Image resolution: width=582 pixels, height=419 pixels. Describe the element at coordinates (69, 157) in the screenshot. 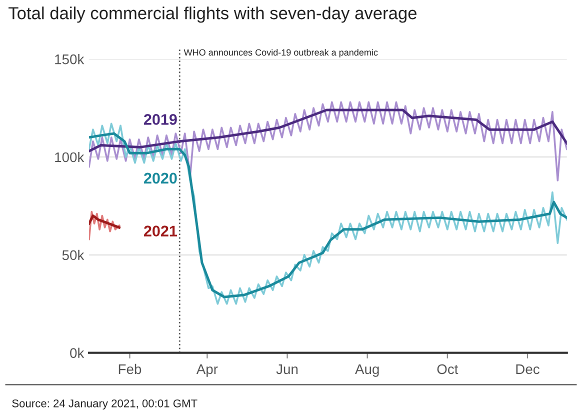

I see `y-tick-label: 100k` at that location.